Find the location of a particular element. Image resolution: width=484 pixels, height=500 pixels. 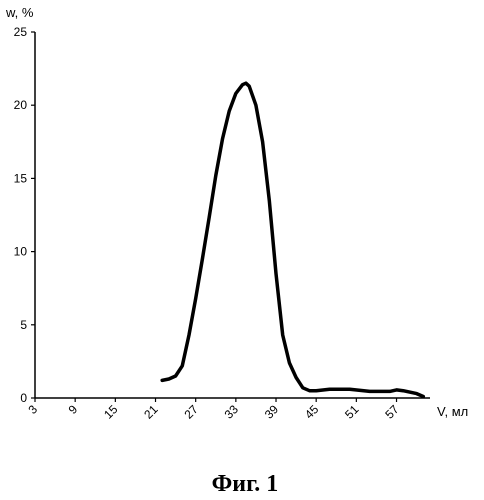

y-tick-label: 0 is located at coordinates (23, 398).